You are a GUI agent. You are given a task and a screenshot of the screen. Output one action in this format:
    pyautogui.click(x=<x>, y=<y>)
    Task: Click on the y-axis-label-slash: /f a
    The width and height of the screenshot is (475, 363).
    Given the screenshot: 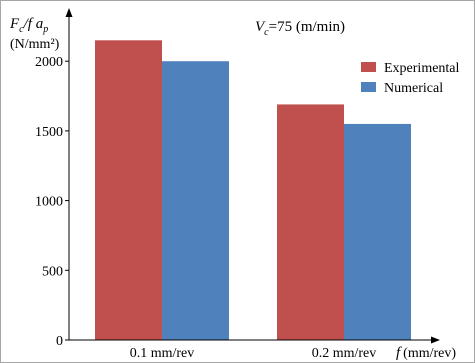 What is the action you would take?
    pyautogui.click(x=33, y=24)
    